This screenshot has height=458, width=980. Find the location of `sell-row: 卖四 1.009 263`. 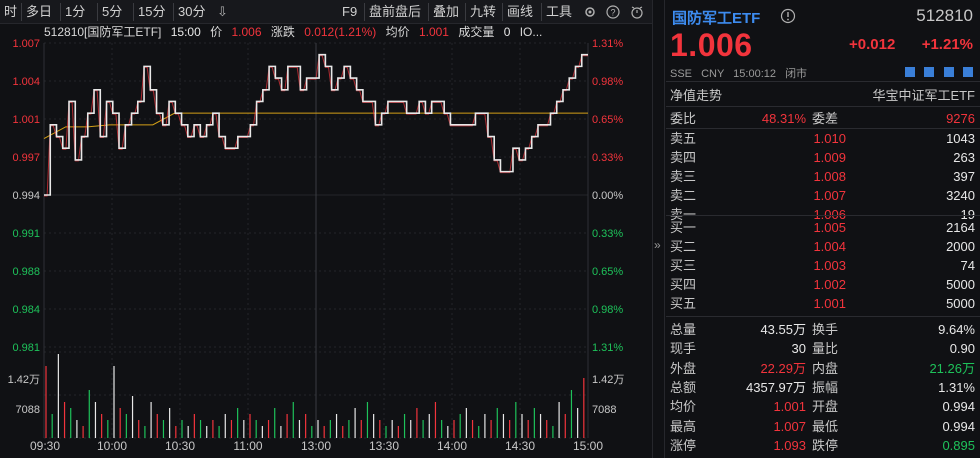

sell-row: 卖四 1.009 263 is located at coordinates (822, 157).